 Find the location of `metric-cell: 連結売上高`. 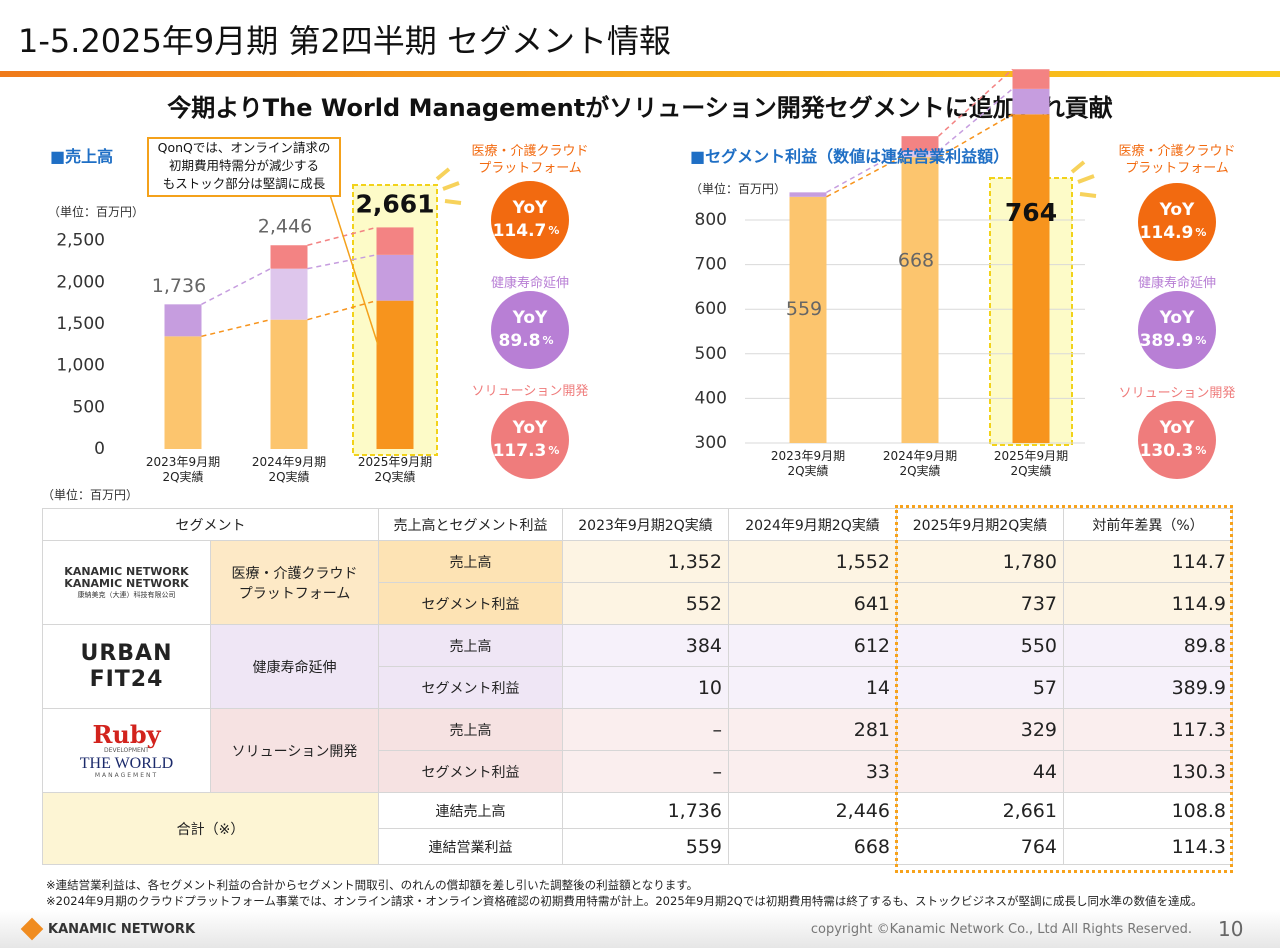

metric-cell: 連結売上高 is located at coordinates (470, 810).